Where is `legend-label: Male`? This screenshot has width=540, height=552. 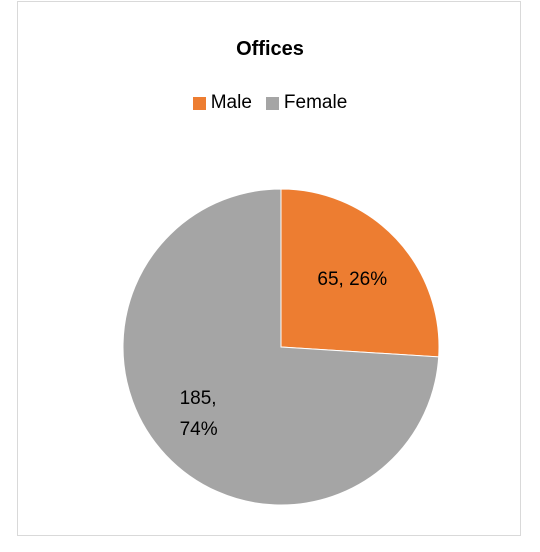 legend-label: Male is located at coordinates (231, 102).